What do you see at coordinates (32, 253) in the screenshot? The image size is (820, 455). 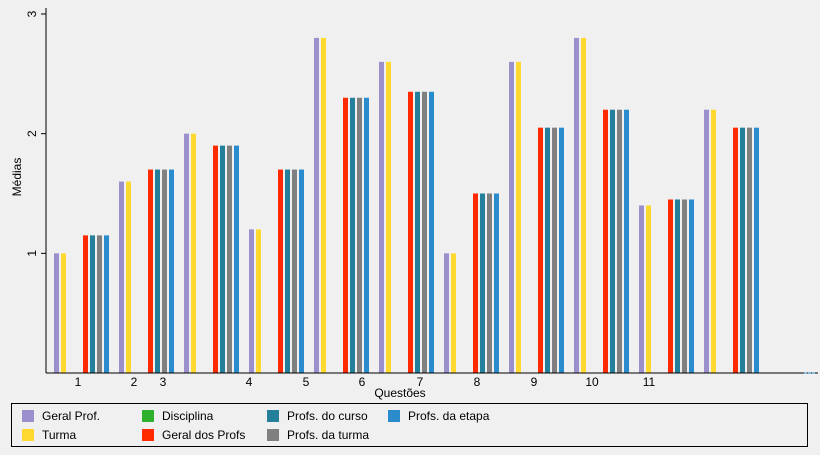 I see `y-tick-label: 1` at bounding box center [32, 253].